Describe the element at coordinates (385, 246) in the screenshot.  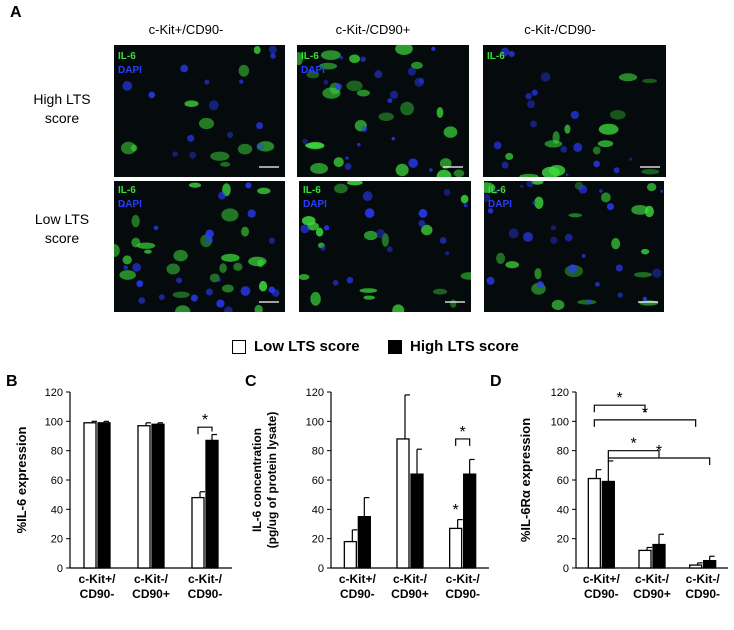
I see `micrograph-low-cd90-pos: IL-6 DAPI` at that location.